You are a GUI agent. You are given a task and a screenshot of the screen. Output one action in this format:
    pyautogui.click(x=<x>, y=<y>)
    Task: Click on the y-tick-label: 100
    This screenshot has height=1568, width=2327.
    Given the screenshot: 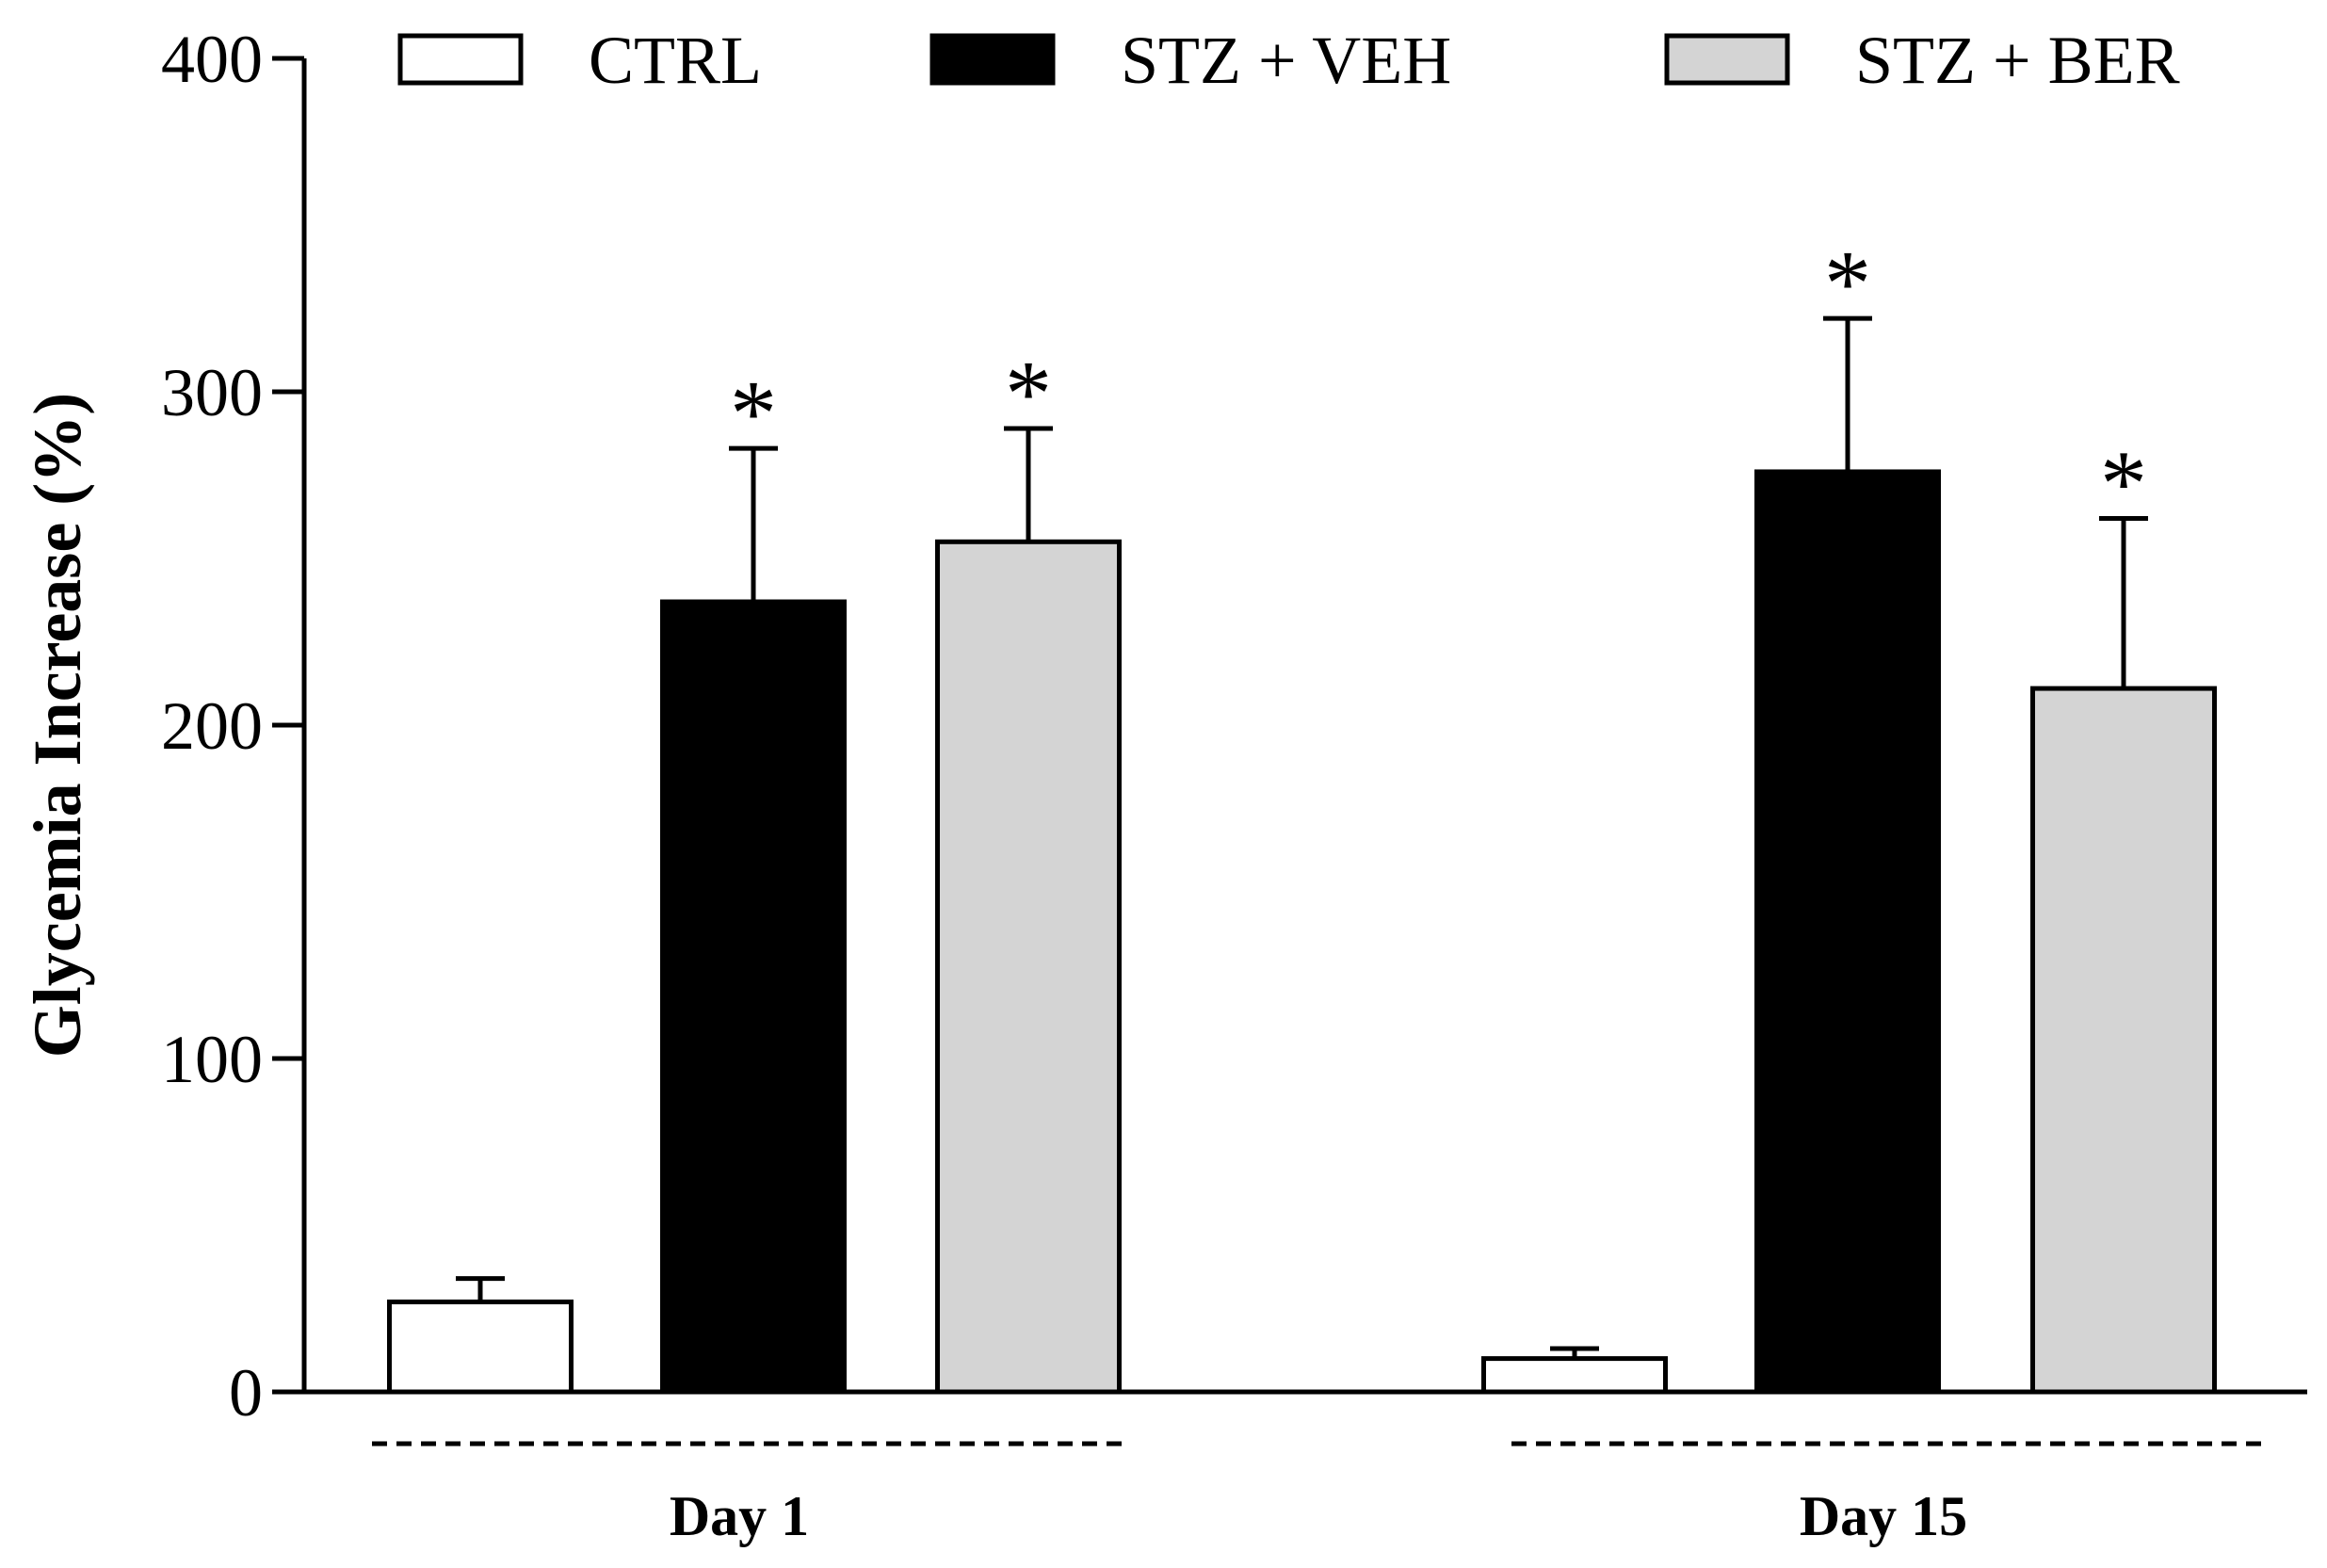 What is the action you would take?
    pyautogui.click(x=212, y=1059)
    